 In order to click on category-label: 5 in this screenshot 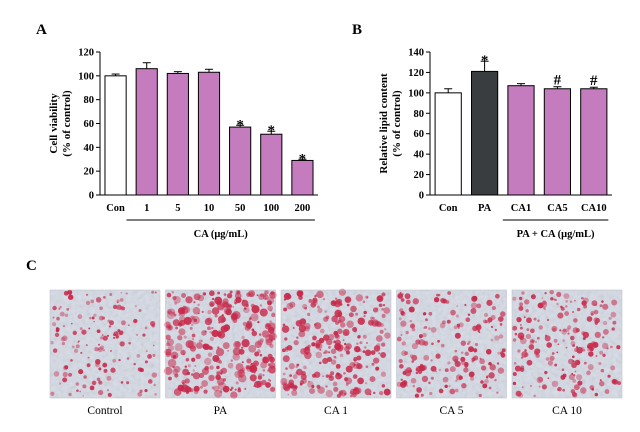, I will do `click(177, 208)`.